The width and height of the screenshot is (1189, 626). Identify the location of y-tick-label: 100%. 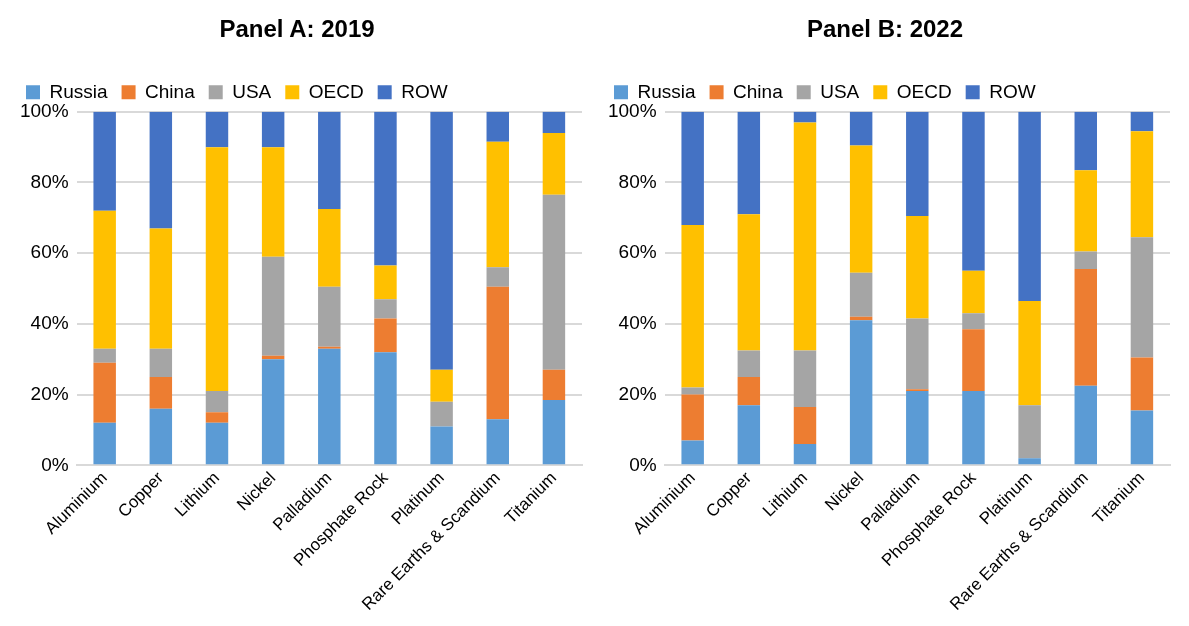
(44, 111).